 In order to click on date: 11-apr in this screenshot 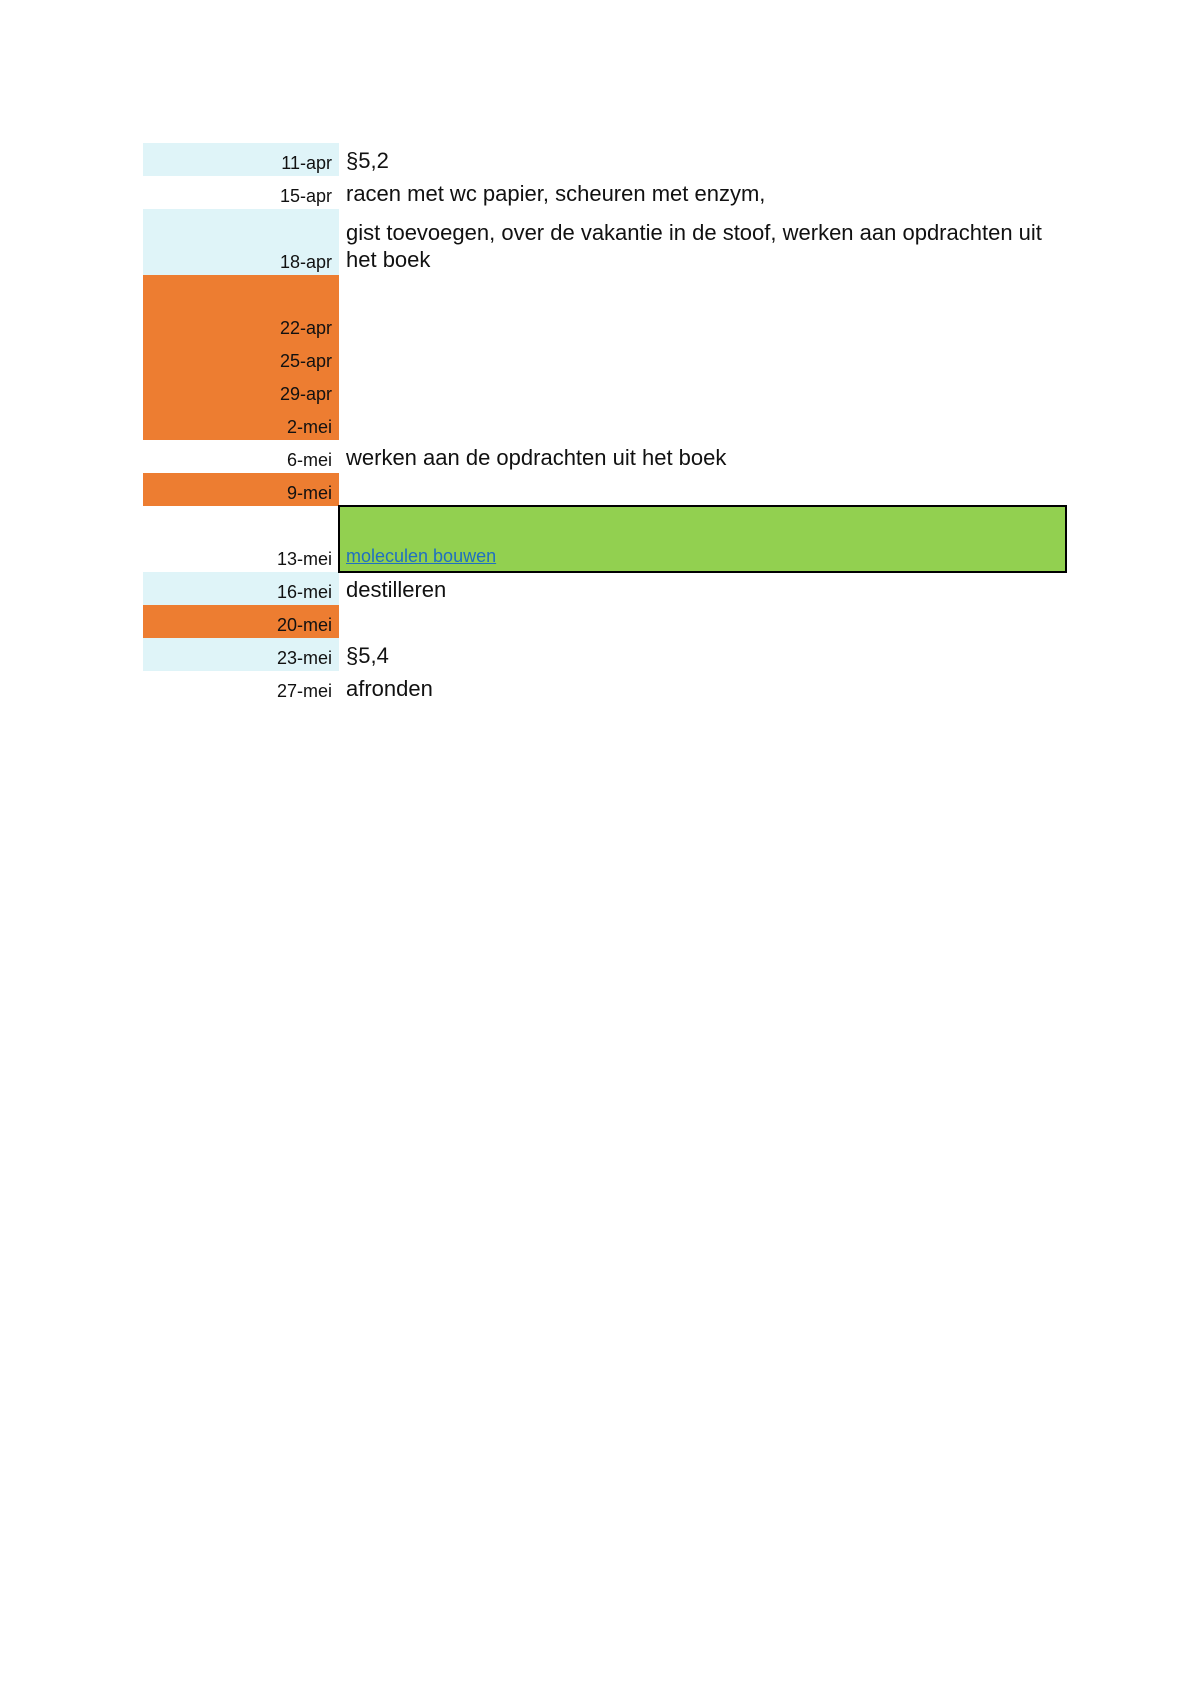, I will do `click(241, 159)`.